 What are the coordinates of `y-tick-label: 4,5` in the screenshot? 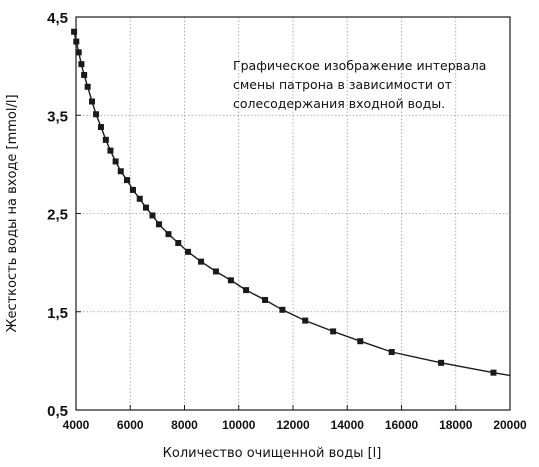 It's located at (57, 18).